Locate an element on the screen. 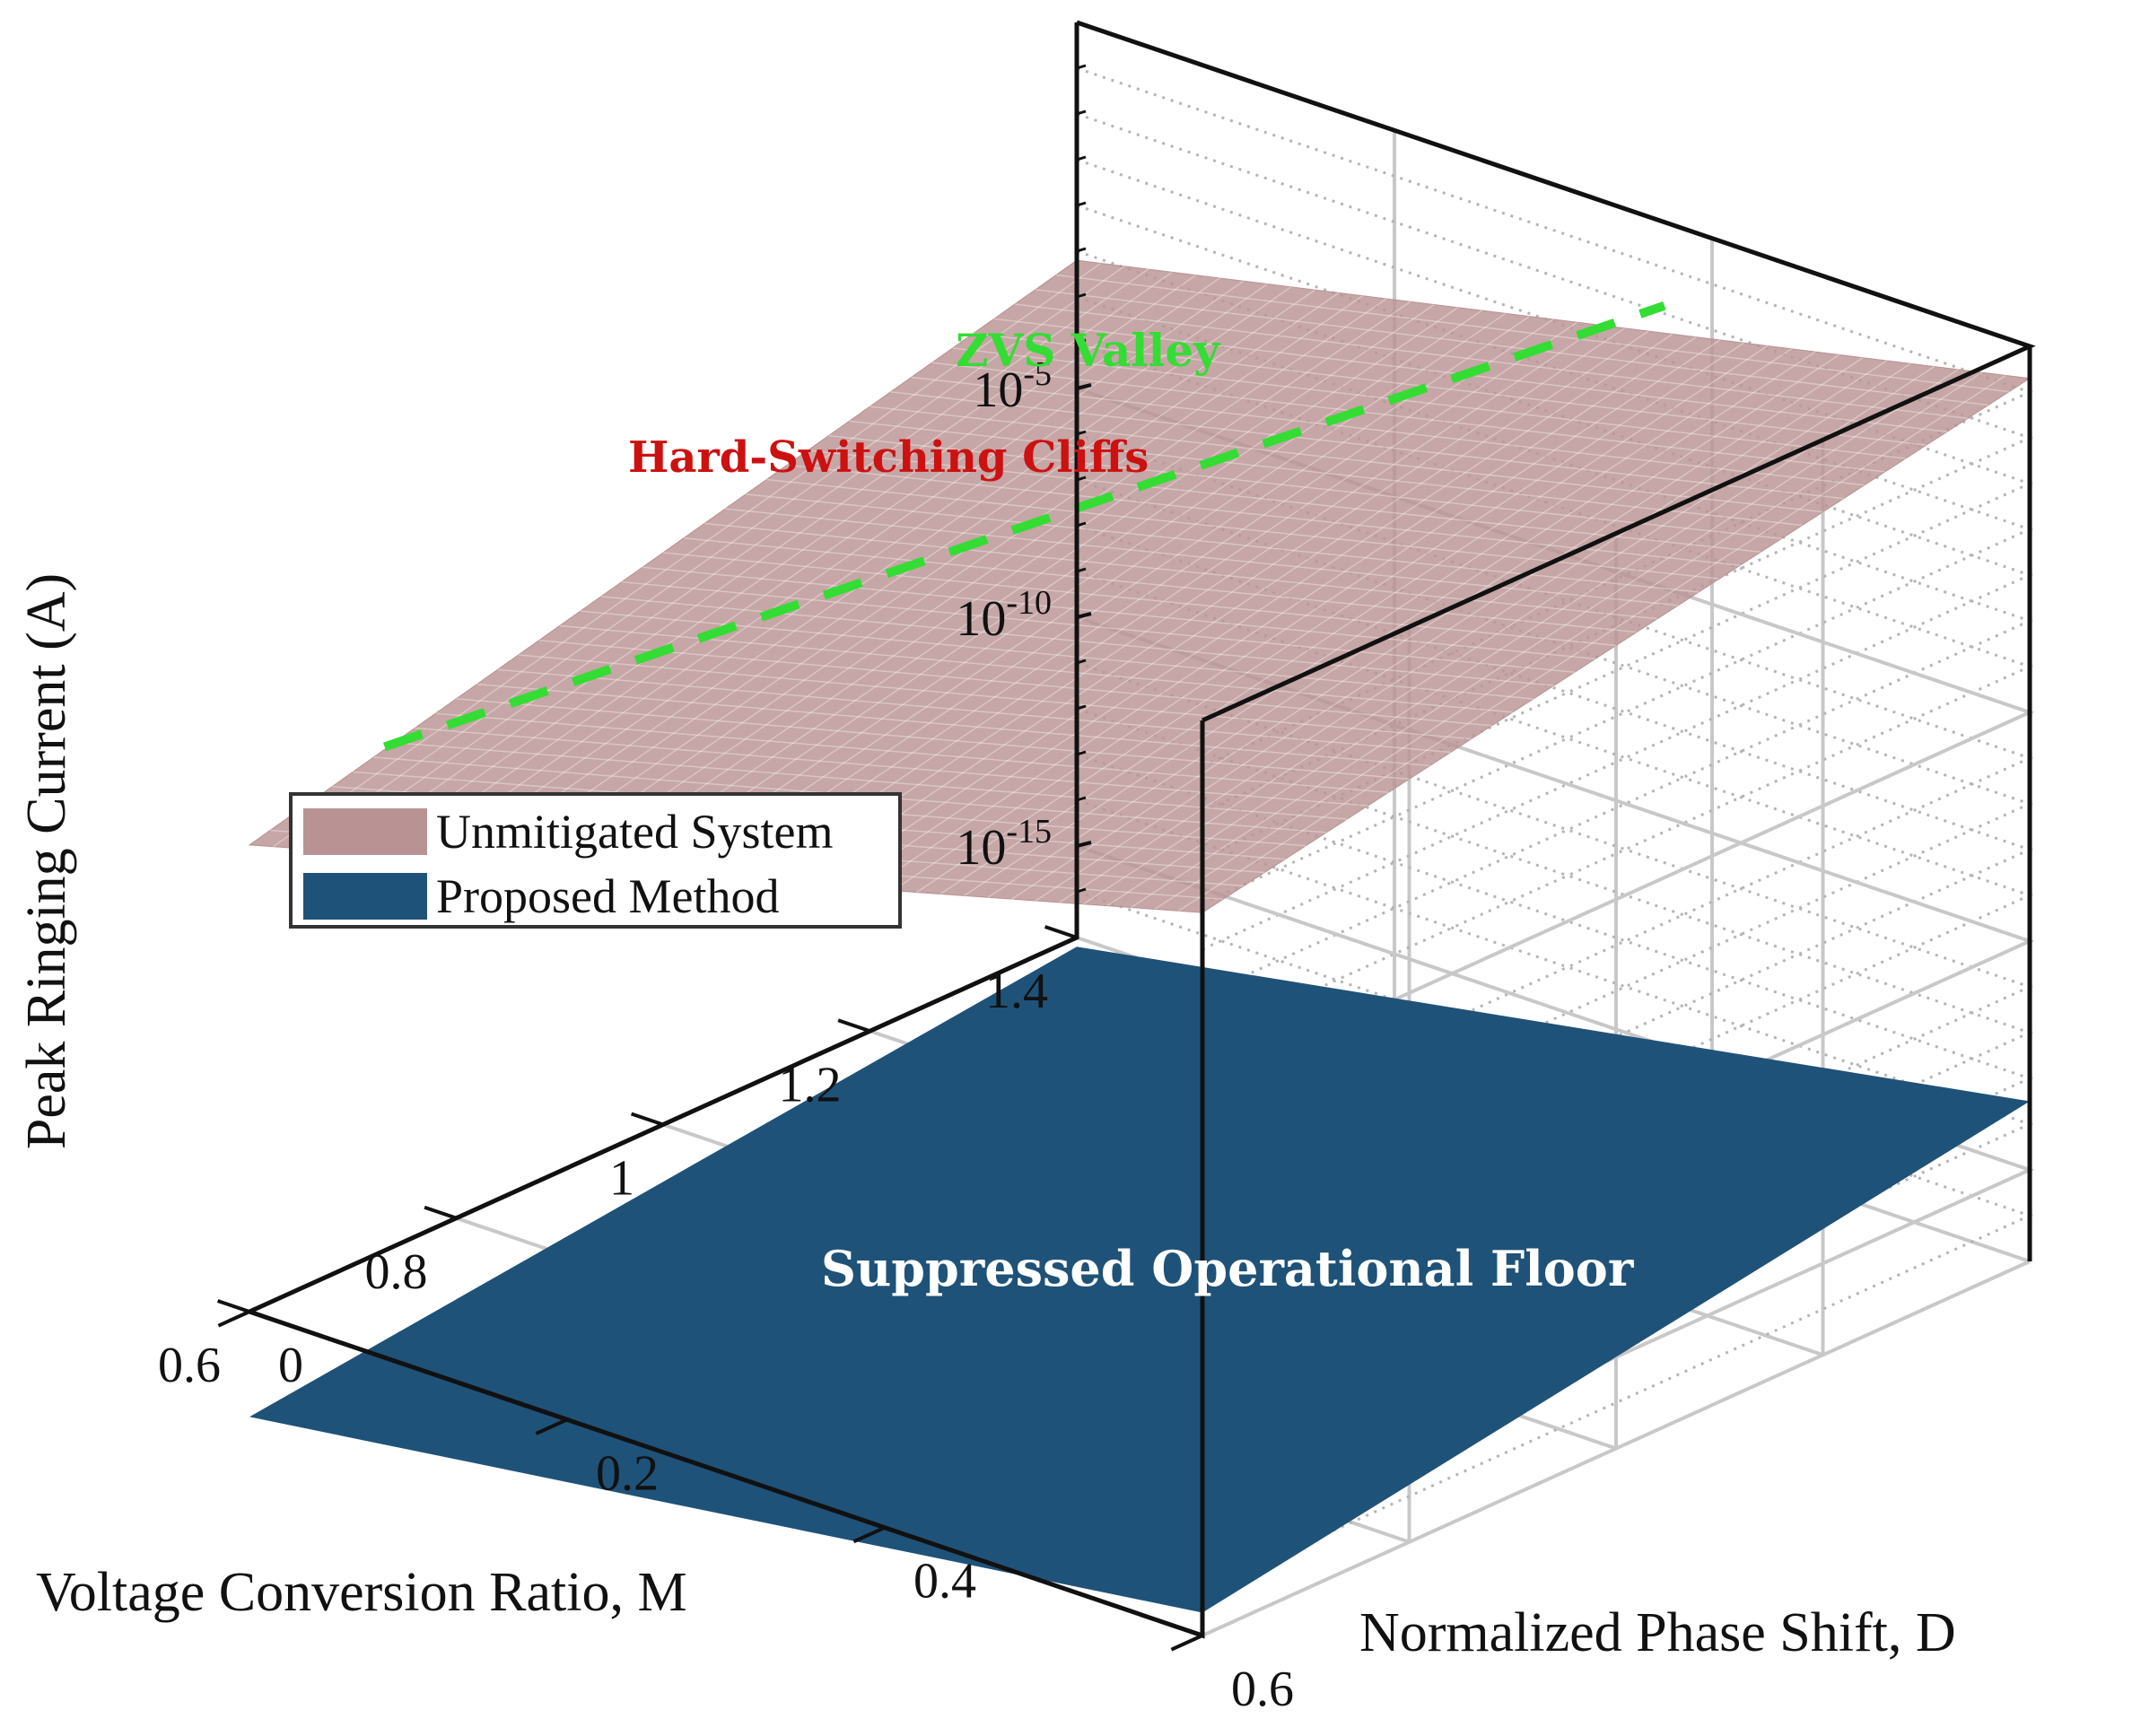 This screenshot has height=1736, width=2141. y-axis-label: Normalized Phase Shift, D is located at coordinates (1657, 1633).